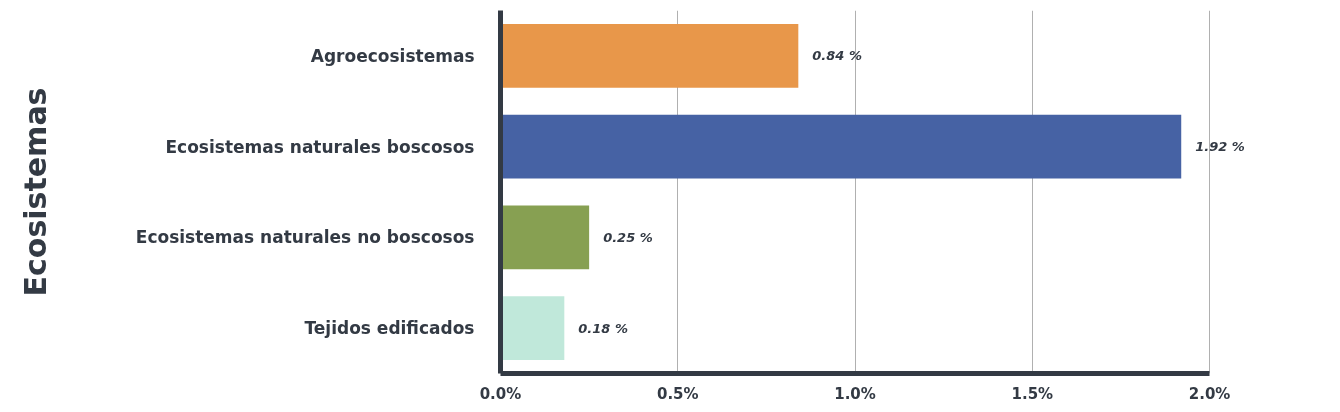 Image resolution: width=1340 pixels, height=412 pixels. What do you see at coordinates (1209, 393) in the screenshot?
I see `x-tick-label: 2.0%` at bounding box center [1209, 393].